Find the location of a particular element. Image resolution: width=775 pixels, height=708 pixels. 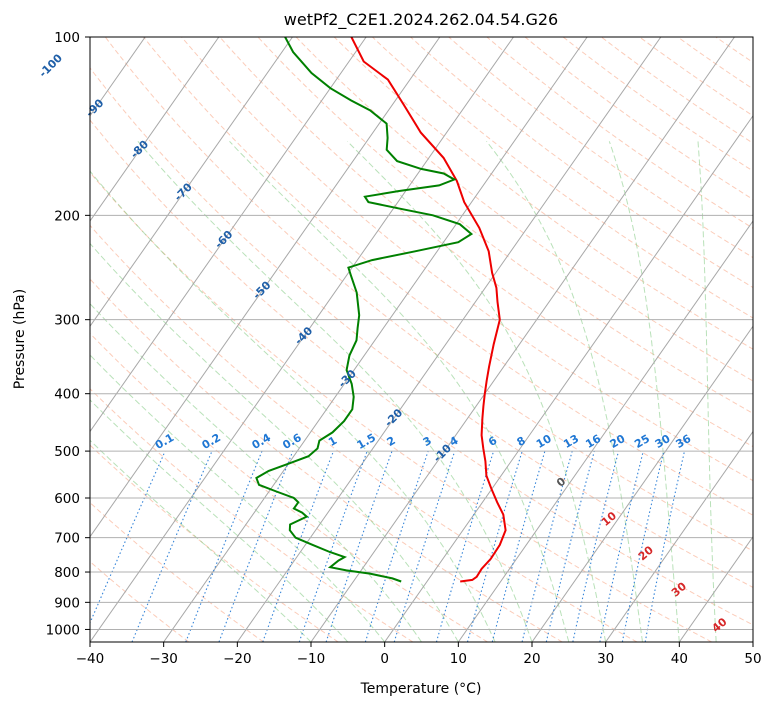

x-tick-label: −20 is located at coordinates (237, 659).